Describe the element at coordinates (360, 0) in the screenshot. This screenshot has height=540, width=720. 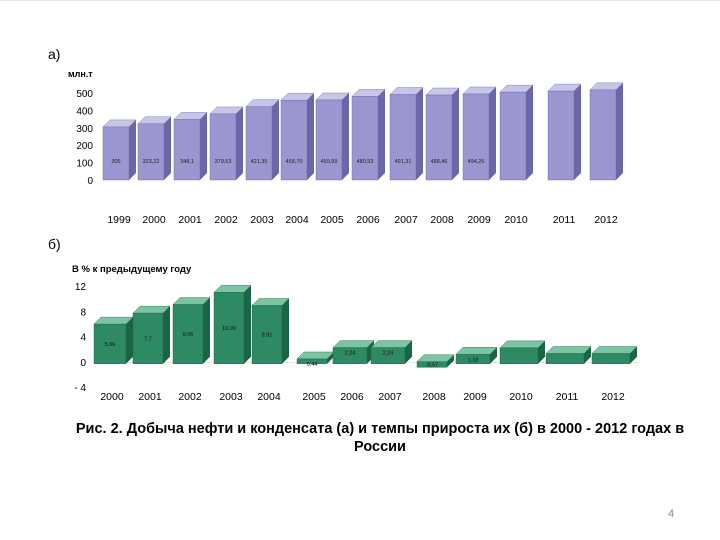
I see `slide-top-rule` at that location.